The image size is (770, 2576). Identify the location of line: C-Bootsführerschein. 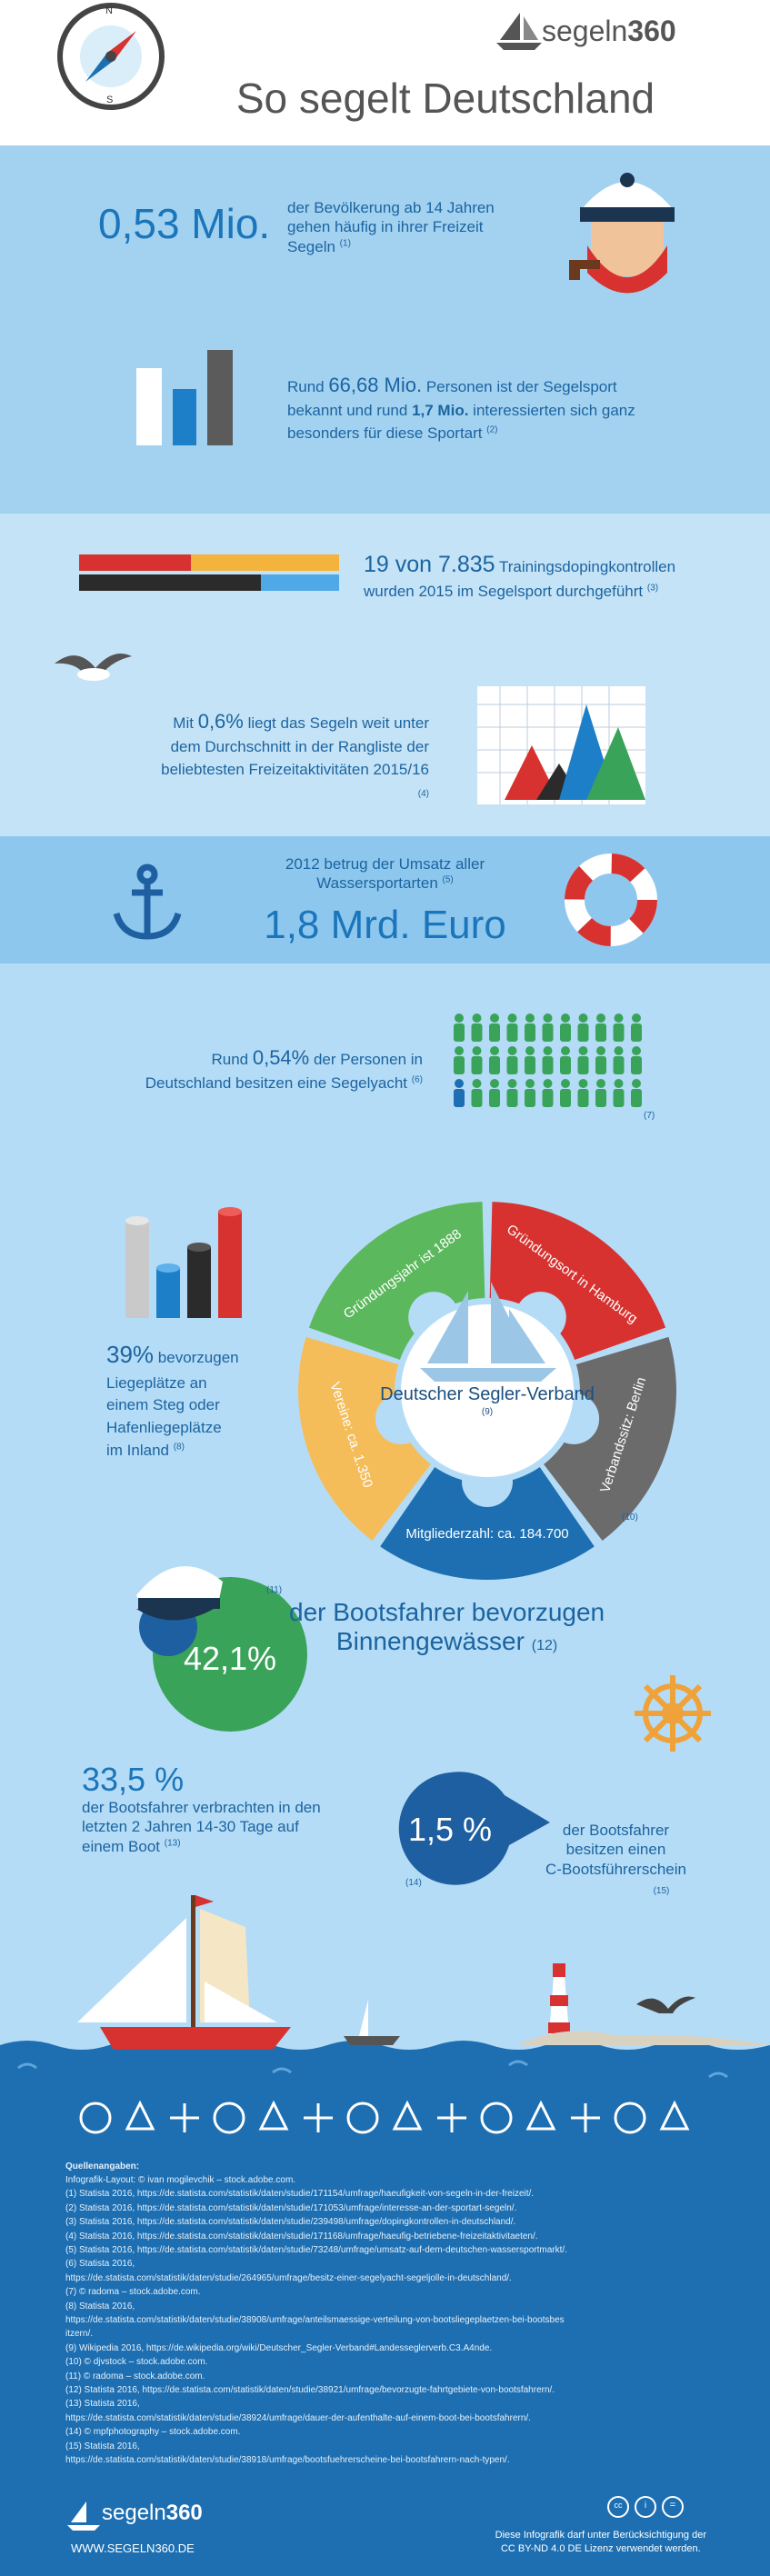
(615, 1869).